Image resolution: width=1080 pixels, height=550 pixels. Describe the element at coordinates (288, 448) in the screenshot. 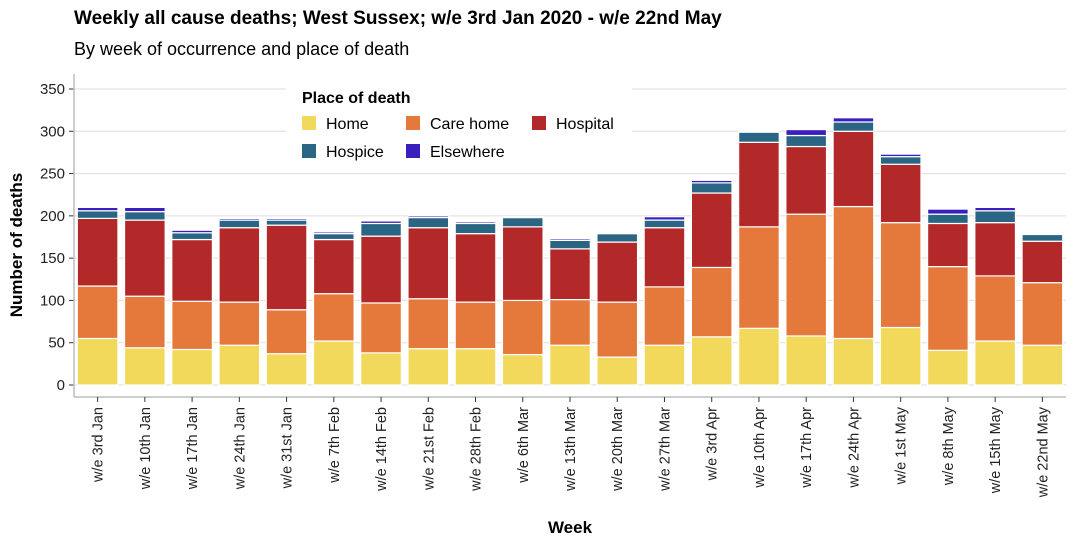

I see `x-tick-label: w/e 31st Jan` at that location.